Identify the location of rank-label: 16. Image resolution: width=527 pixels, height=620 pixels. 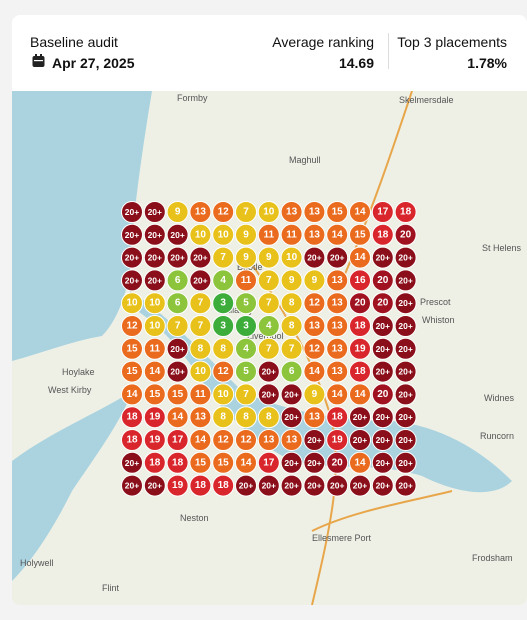
(360, 280).